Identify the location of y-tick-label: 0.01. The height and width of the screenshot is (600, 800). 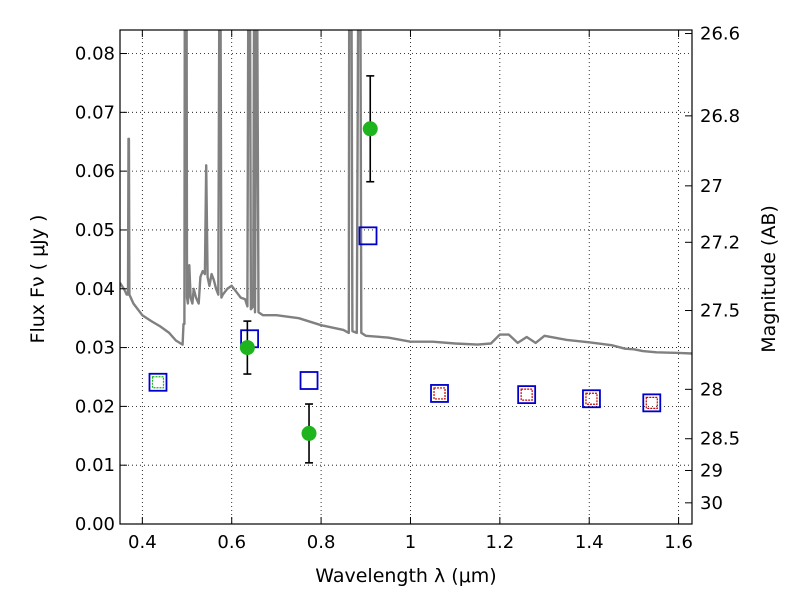
(95, 465).